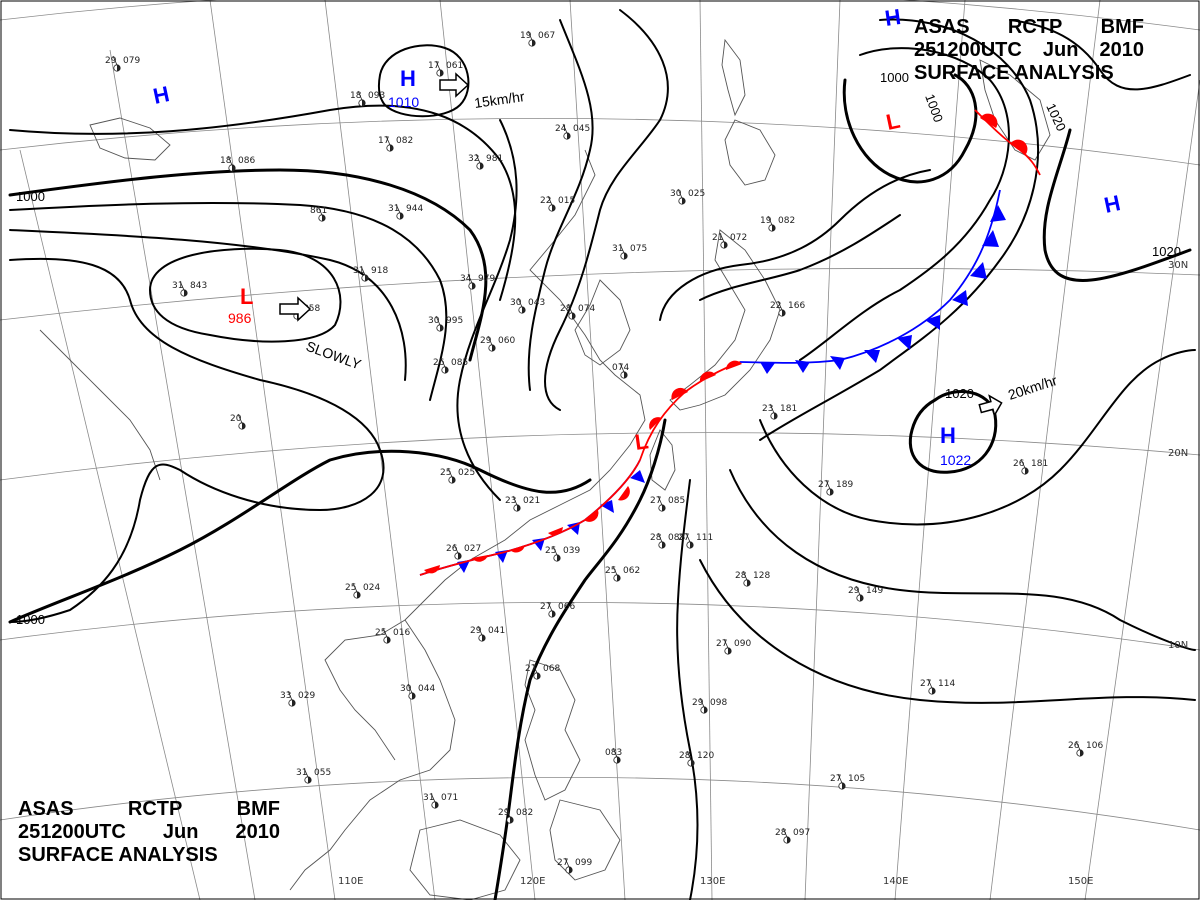 The height and width of the screenshot is (900, 1200). What do you see at coordinates (874, 591) in the screenshot?
I see `station-pressure: 149` at bounding box center [874, 591].